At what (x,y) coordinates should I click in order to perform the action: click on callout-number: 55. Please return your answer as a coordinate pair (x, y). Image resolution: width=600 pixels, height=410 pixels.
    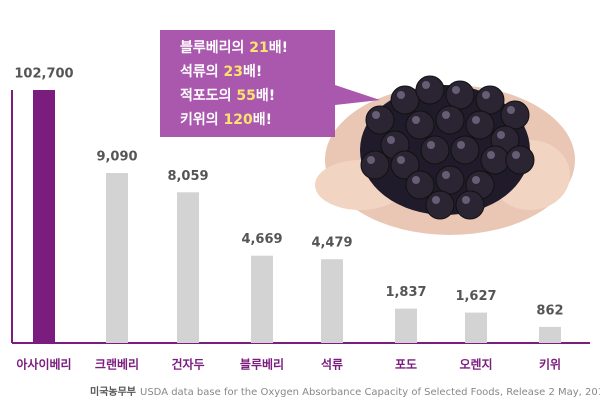
    Looking at the image, I should click on (245, 96).